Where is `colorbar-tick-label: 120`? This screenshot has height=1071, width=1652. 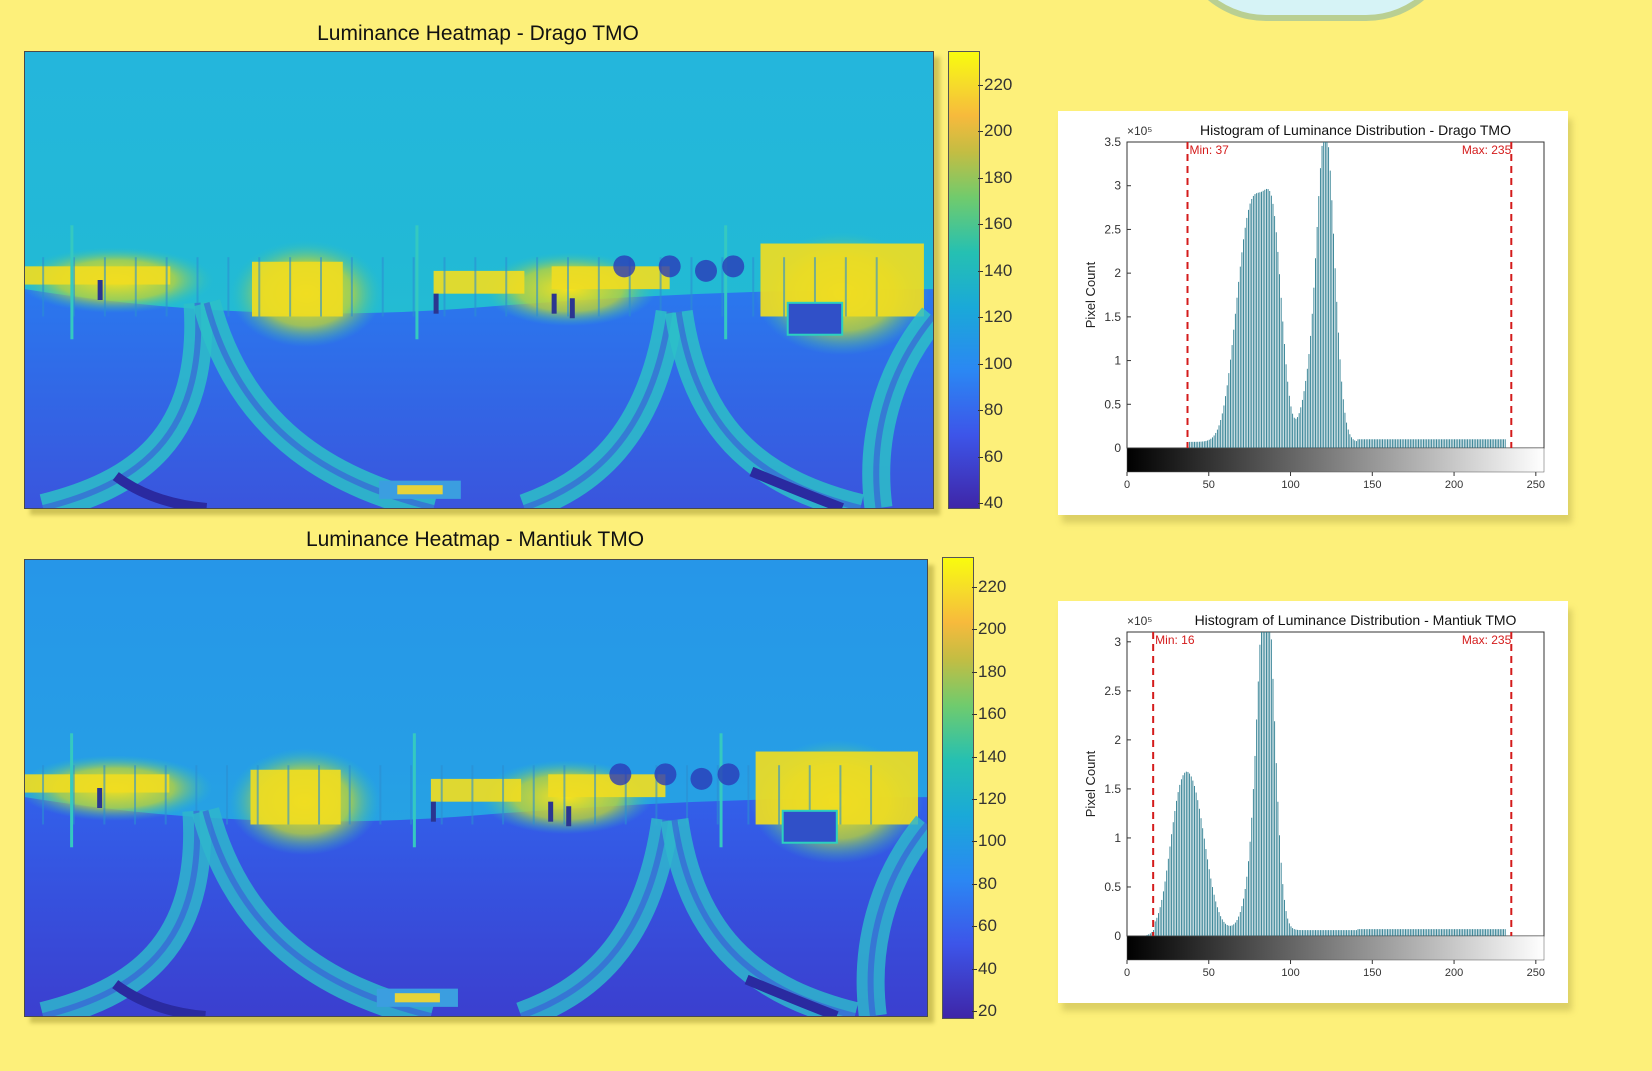 colorbar-tick-label: 120 is located at coordinates (998, 317).